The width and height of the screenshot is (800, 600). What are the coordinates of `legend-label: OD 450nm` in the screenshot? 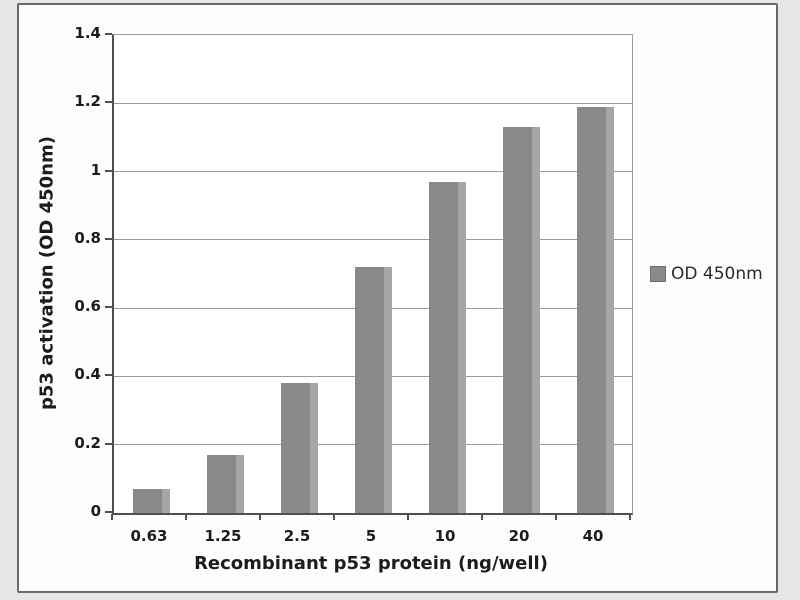 It's located at (717, 274).